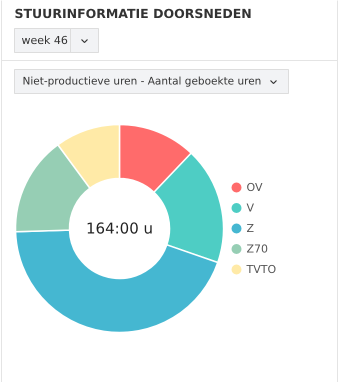 The height and width of the screenshot is (382, 340). What do you see at coordinates (257, 249) in the screenshot?
I see `legend-label: Z70` at bounding box center [257, 249].